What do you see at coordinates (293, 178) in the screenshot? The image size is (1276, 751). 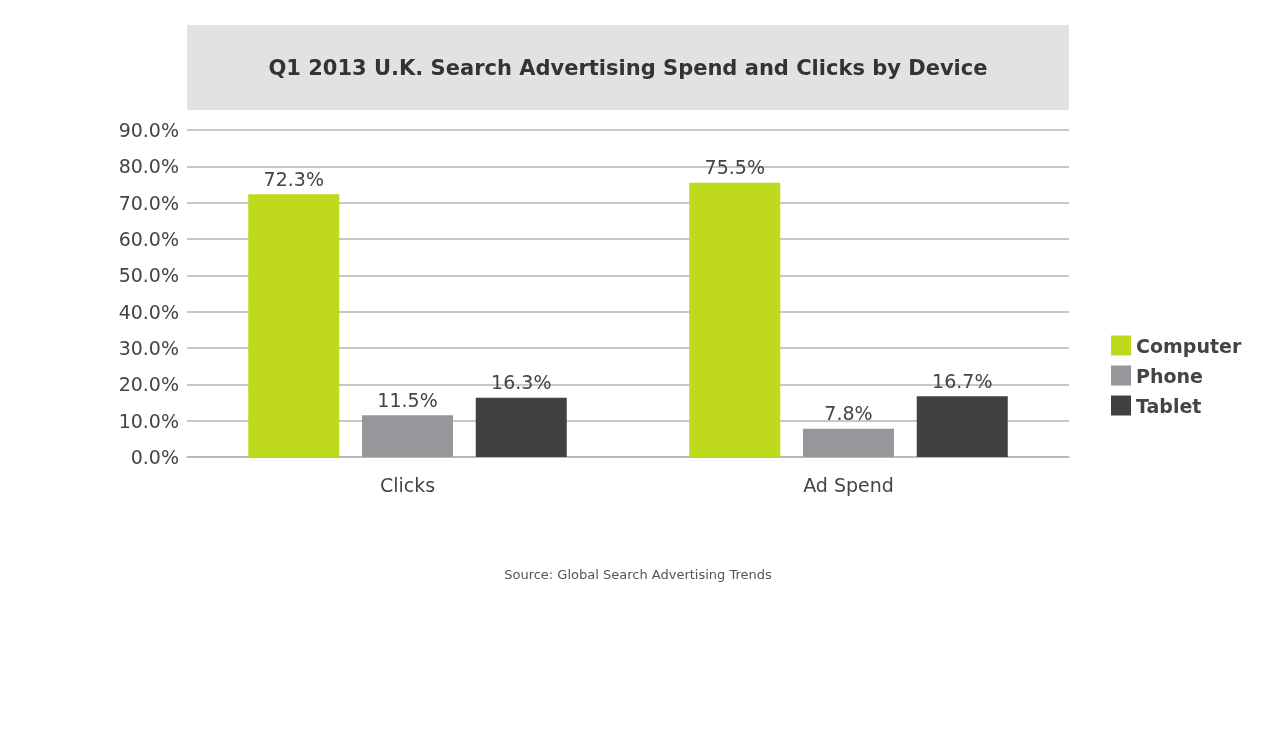 I see `data-label: 72.3%` at bounding box center [293, 178].